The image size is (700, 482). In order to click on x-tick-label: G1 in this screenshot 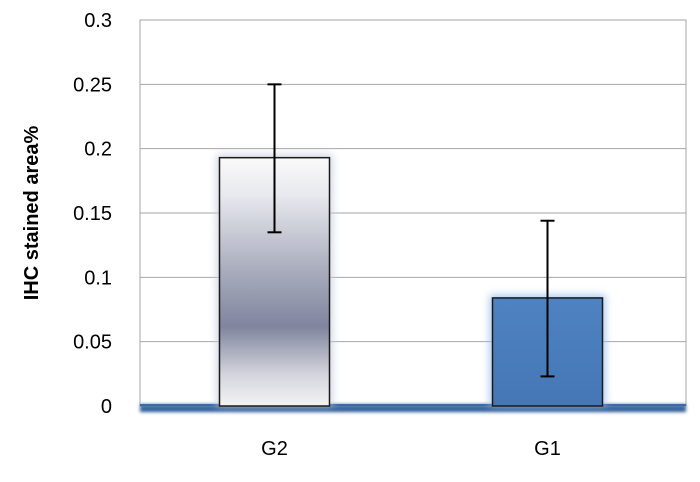, I will do `click(547, 449)`.